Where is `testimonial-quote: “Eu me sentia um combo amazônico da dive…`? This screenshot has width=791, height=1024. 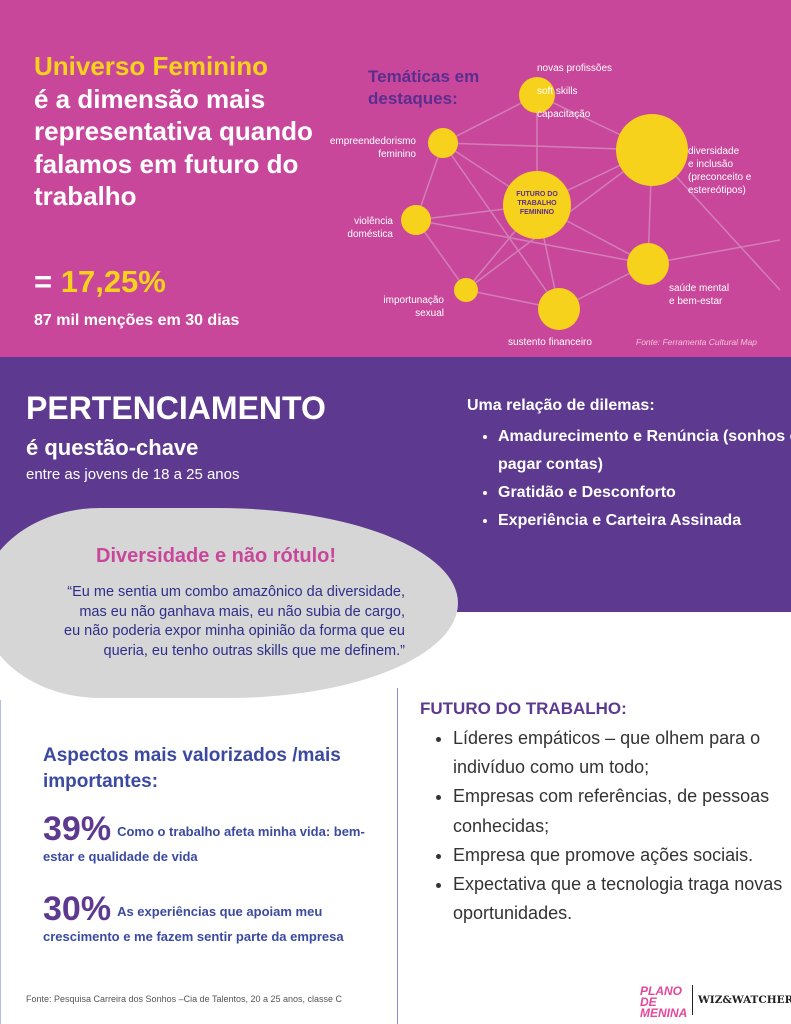
testimonial-quote: “Eu me sentia um combo amazônico da dive… is located at coordinates (234, 621).